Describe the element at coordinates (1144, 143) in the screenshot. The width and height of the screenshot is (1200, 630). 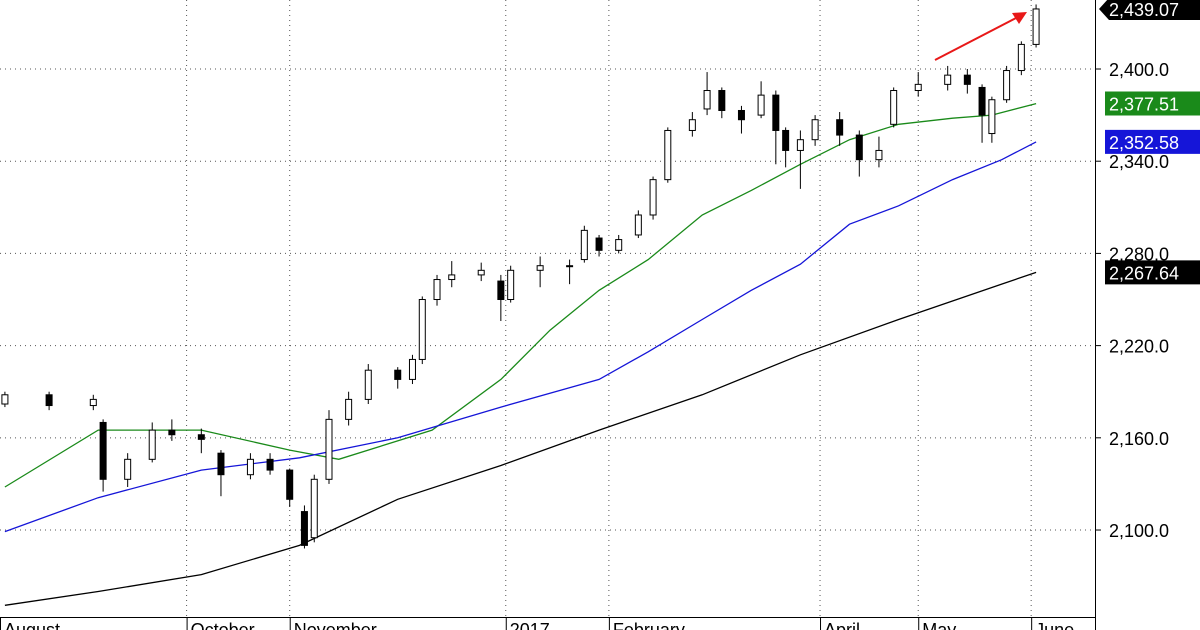
I see `price-tag-label: 2,352.58` at that location.